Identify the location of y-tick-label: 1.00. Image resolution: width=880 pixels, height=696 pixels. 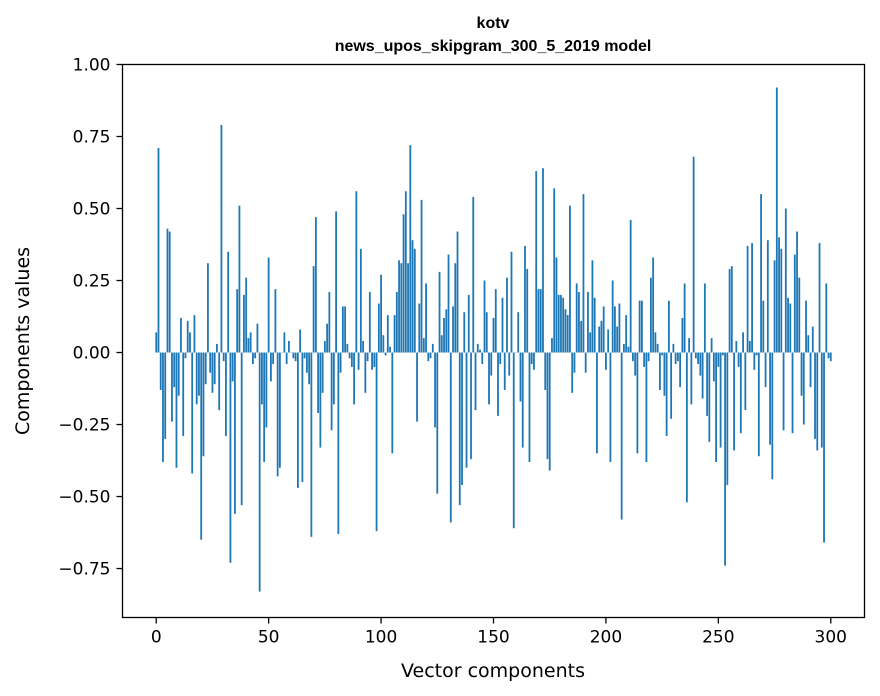
(92, 66).